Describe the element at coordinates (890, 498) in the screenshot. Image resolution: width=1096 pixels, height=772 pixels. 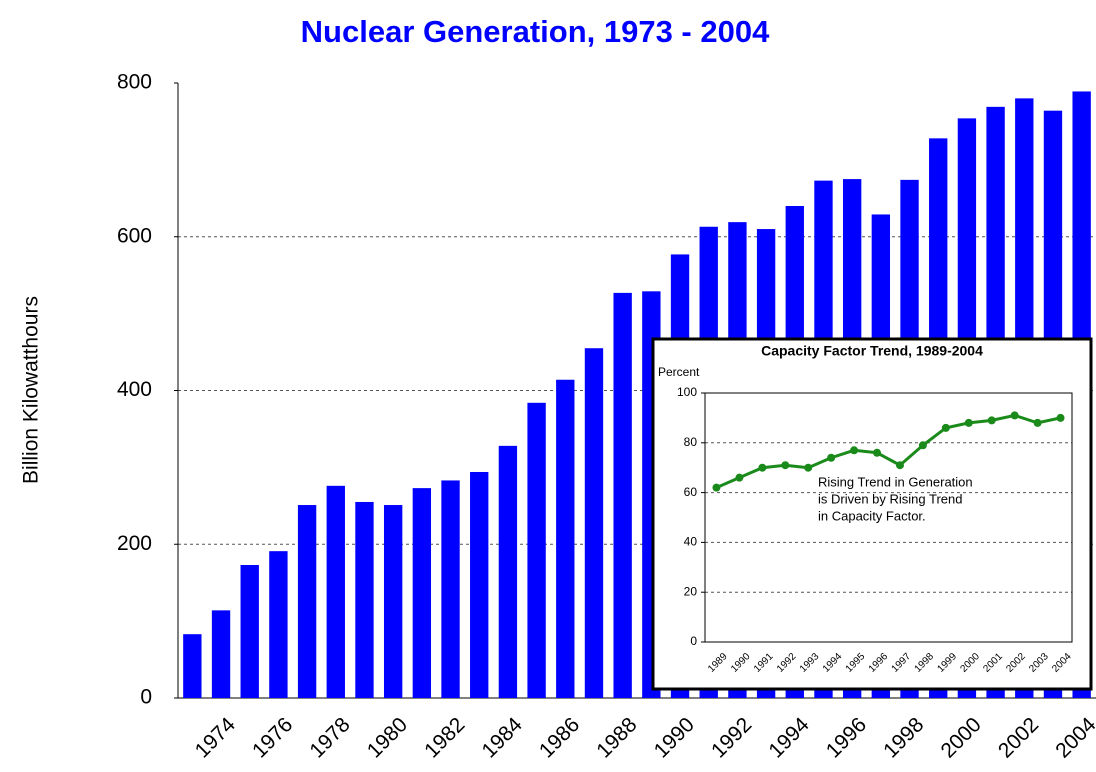
I see `annotation: is Driven by Rising Trend` at that location.